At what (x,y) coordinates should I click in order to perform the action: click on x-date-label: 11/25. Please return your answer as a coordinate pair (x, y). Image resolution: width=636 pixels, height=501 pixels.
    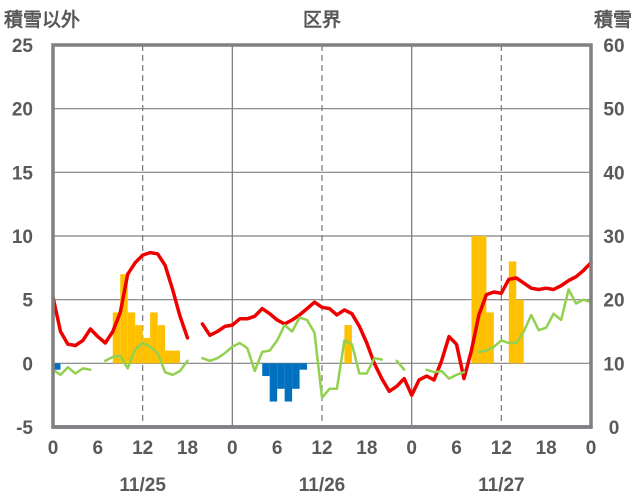
    Looking at the image, I should click on (142, 485).